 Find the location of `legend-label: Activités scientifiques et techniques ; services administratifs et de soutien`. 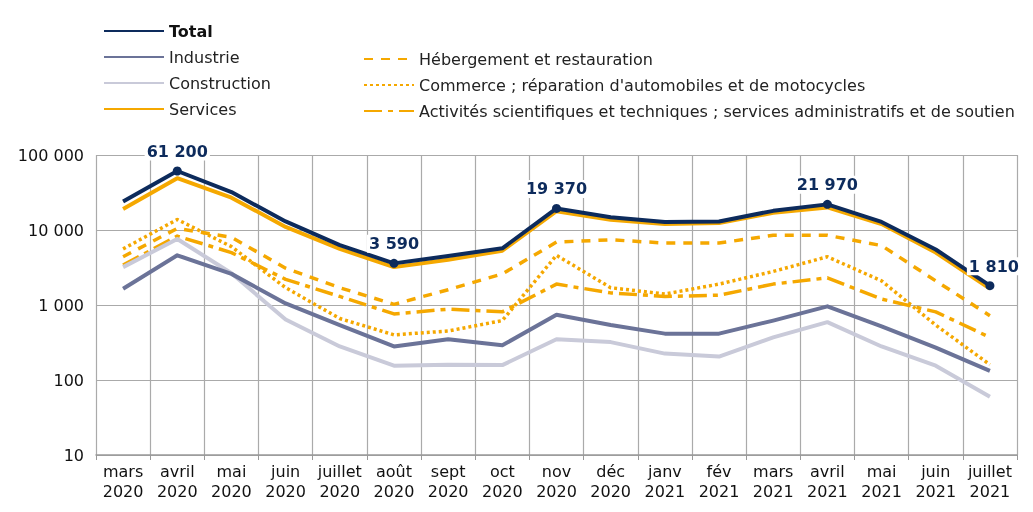

legend-label: Activités scientifiques et techniques ; services administratifs et de soutien is located at coordinates (717, 111).